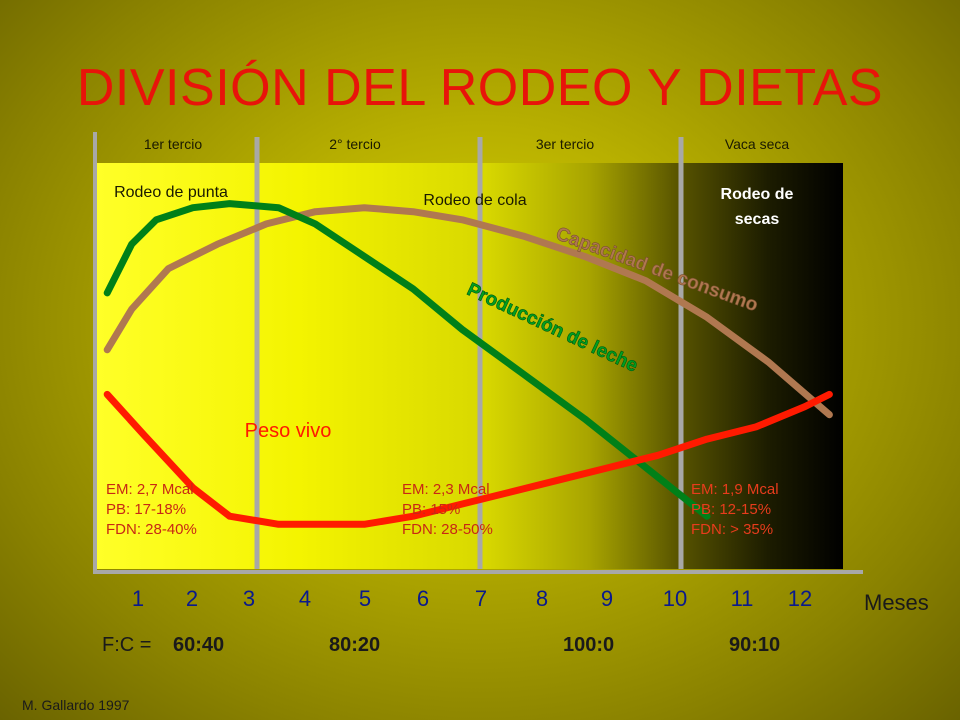 The height and width of the screenshot is (720, 960). What do you see at coordinates (732, 529) in the screenshot?
I see `diet-fdn: FDN: > 35%` at bounding box center [732, 529].